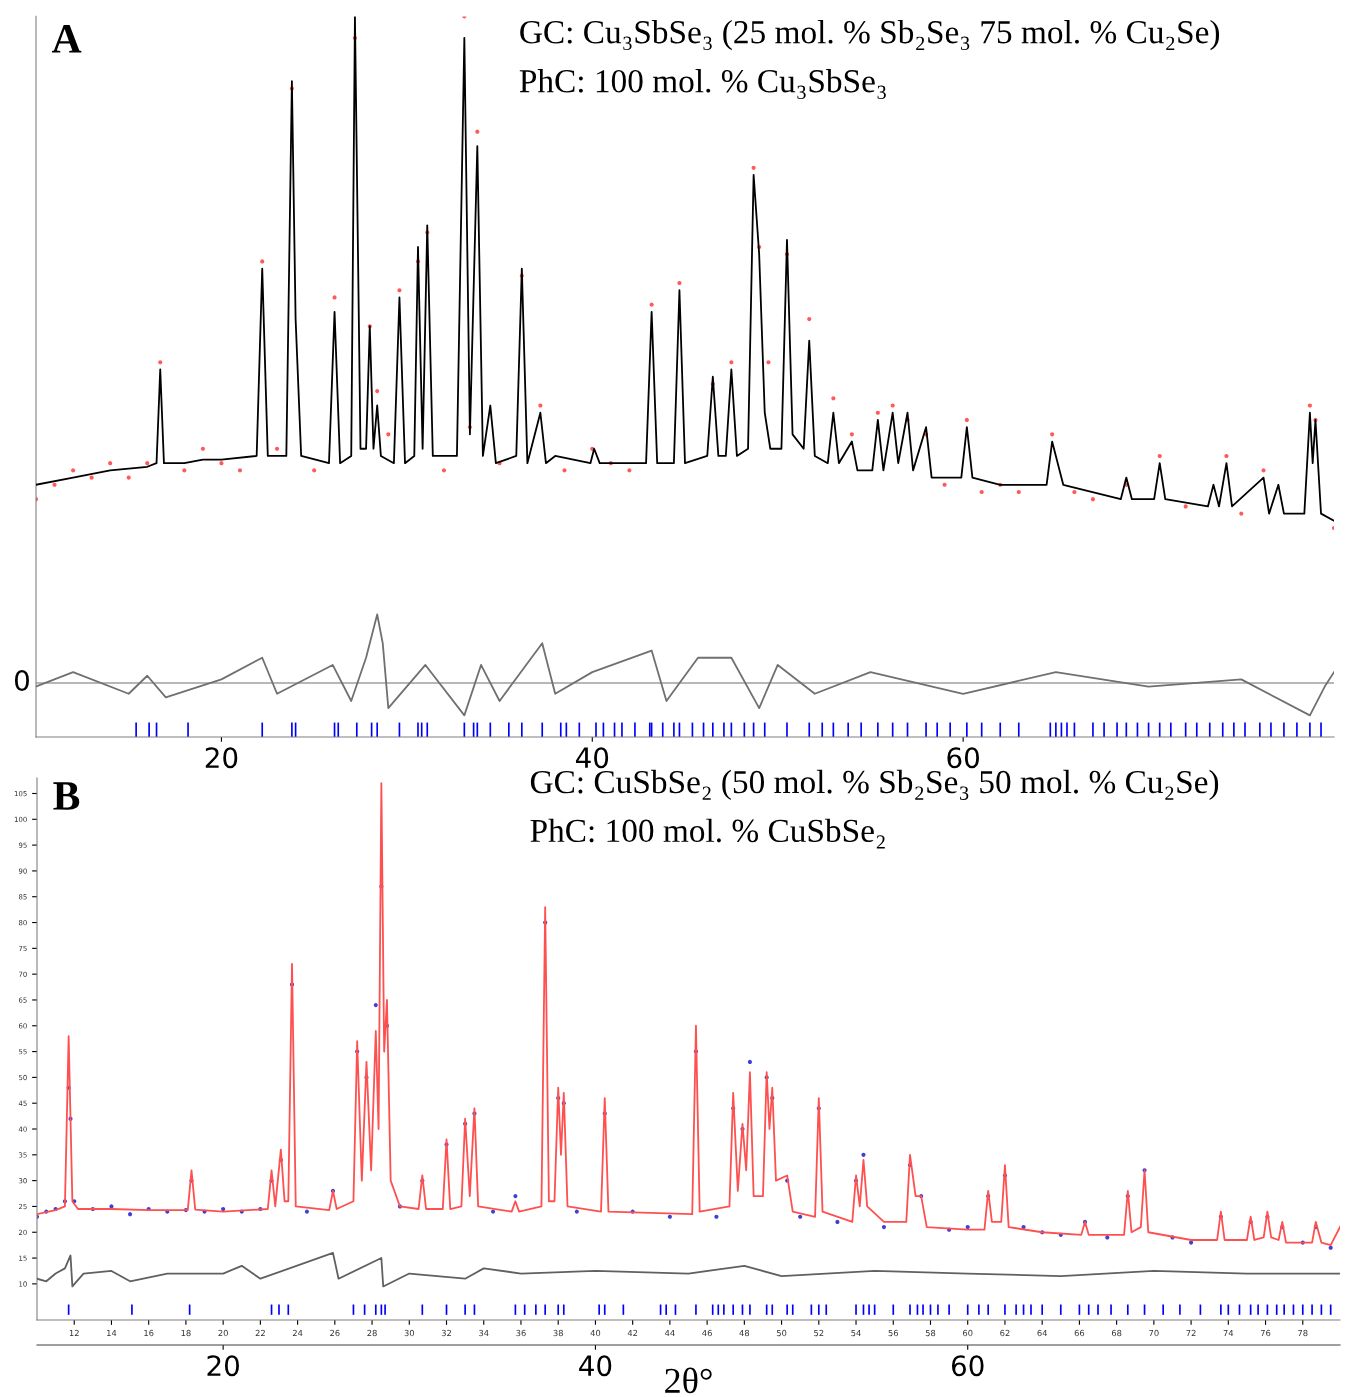  What do you see at coordinates (21, 681) in the screenshot?
I see `ref-line-label: 0` at bounding box center [21, 681].